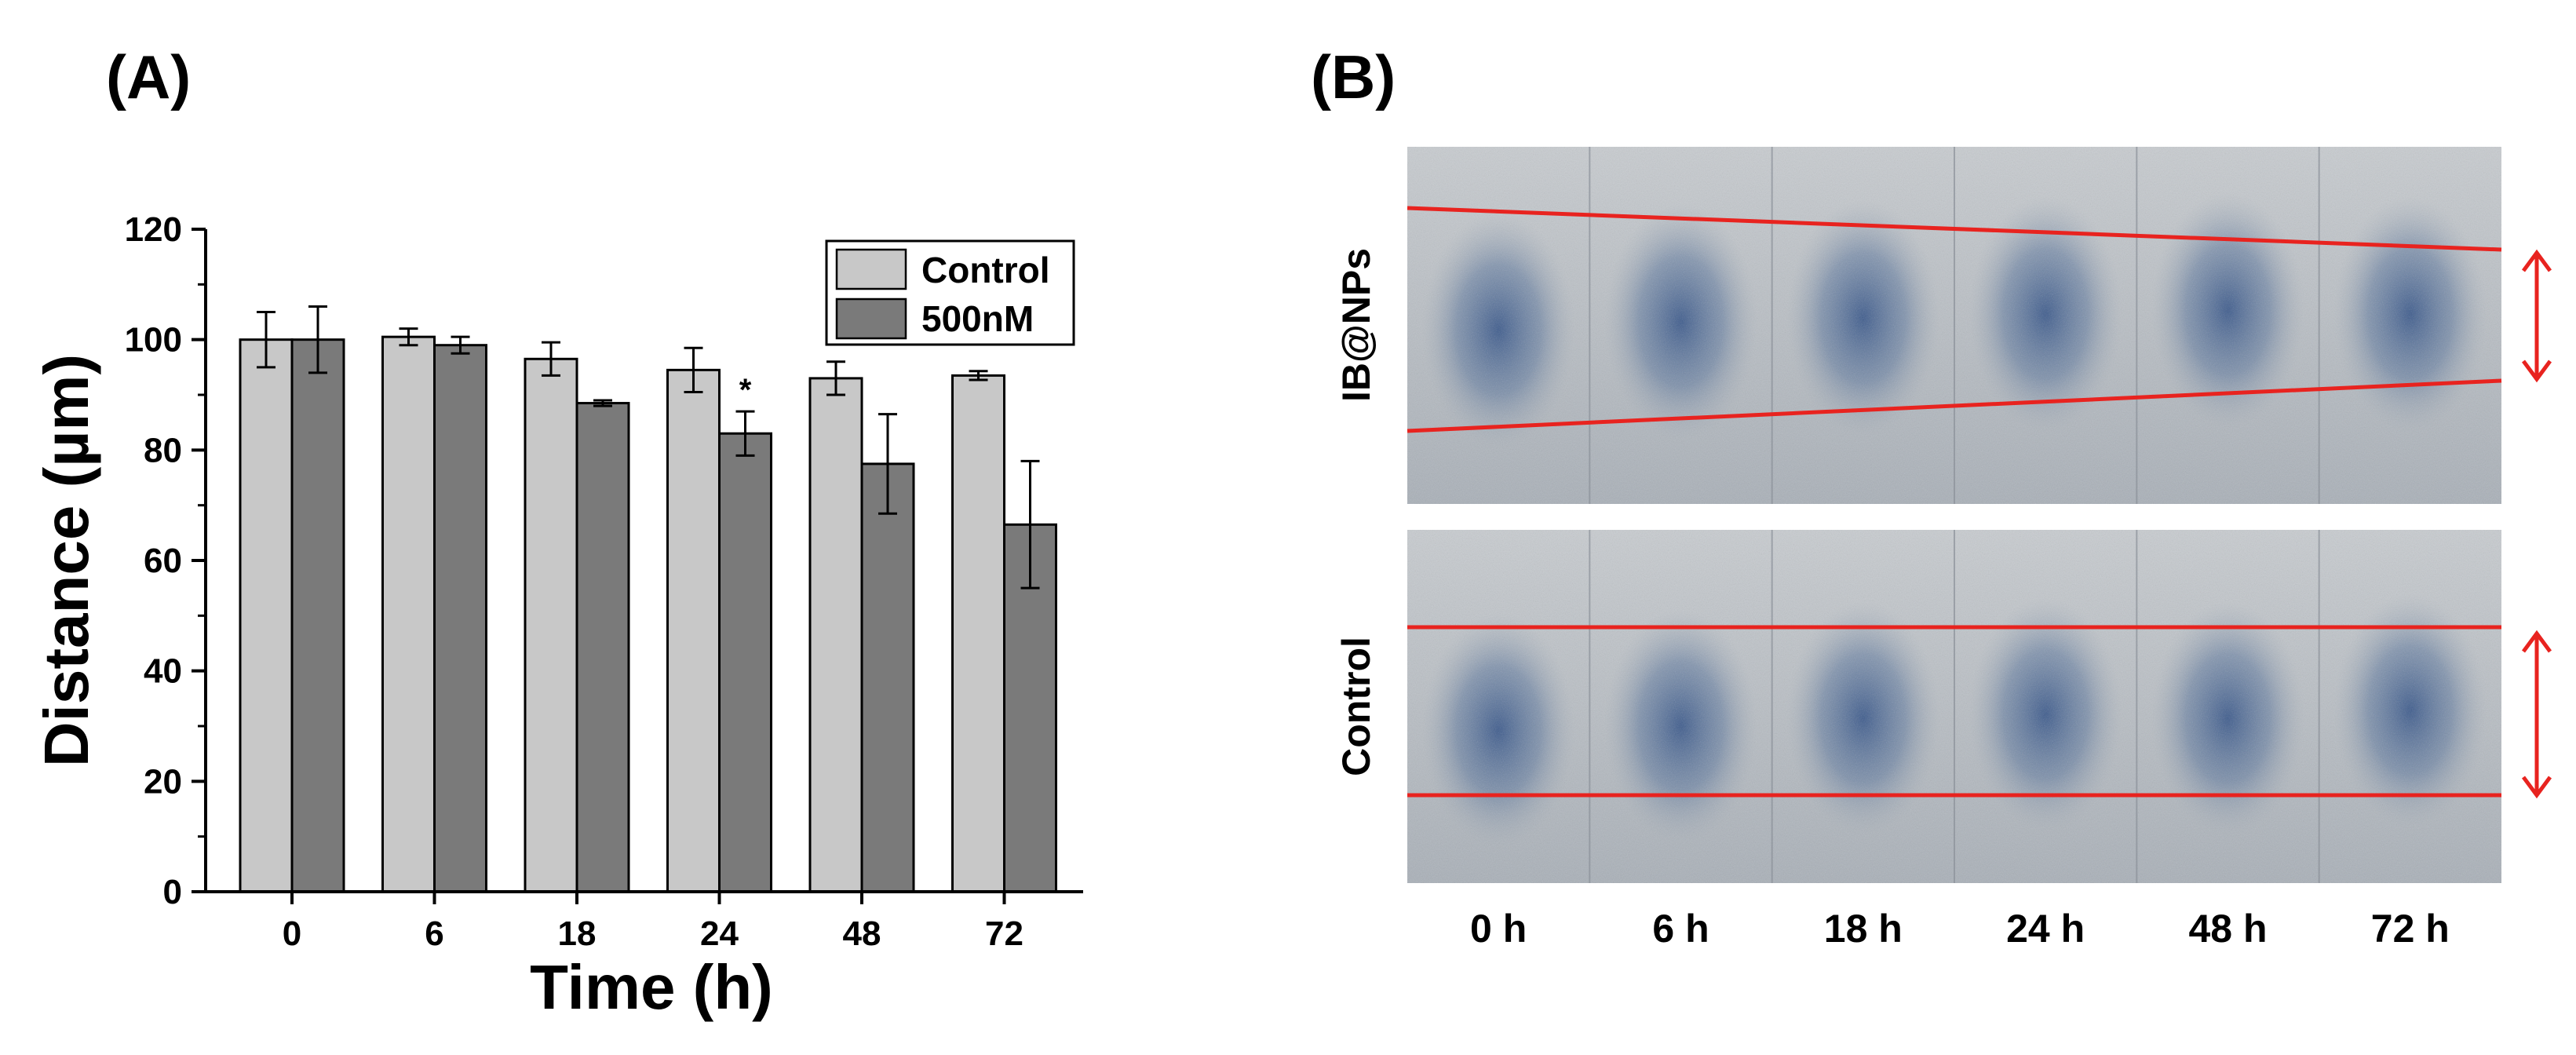 Image resolution: width=2576 pixels, height=1055 pixels. I want to click on y-ticks: 0 20 40 60 80 100 120, so click(165, 560).